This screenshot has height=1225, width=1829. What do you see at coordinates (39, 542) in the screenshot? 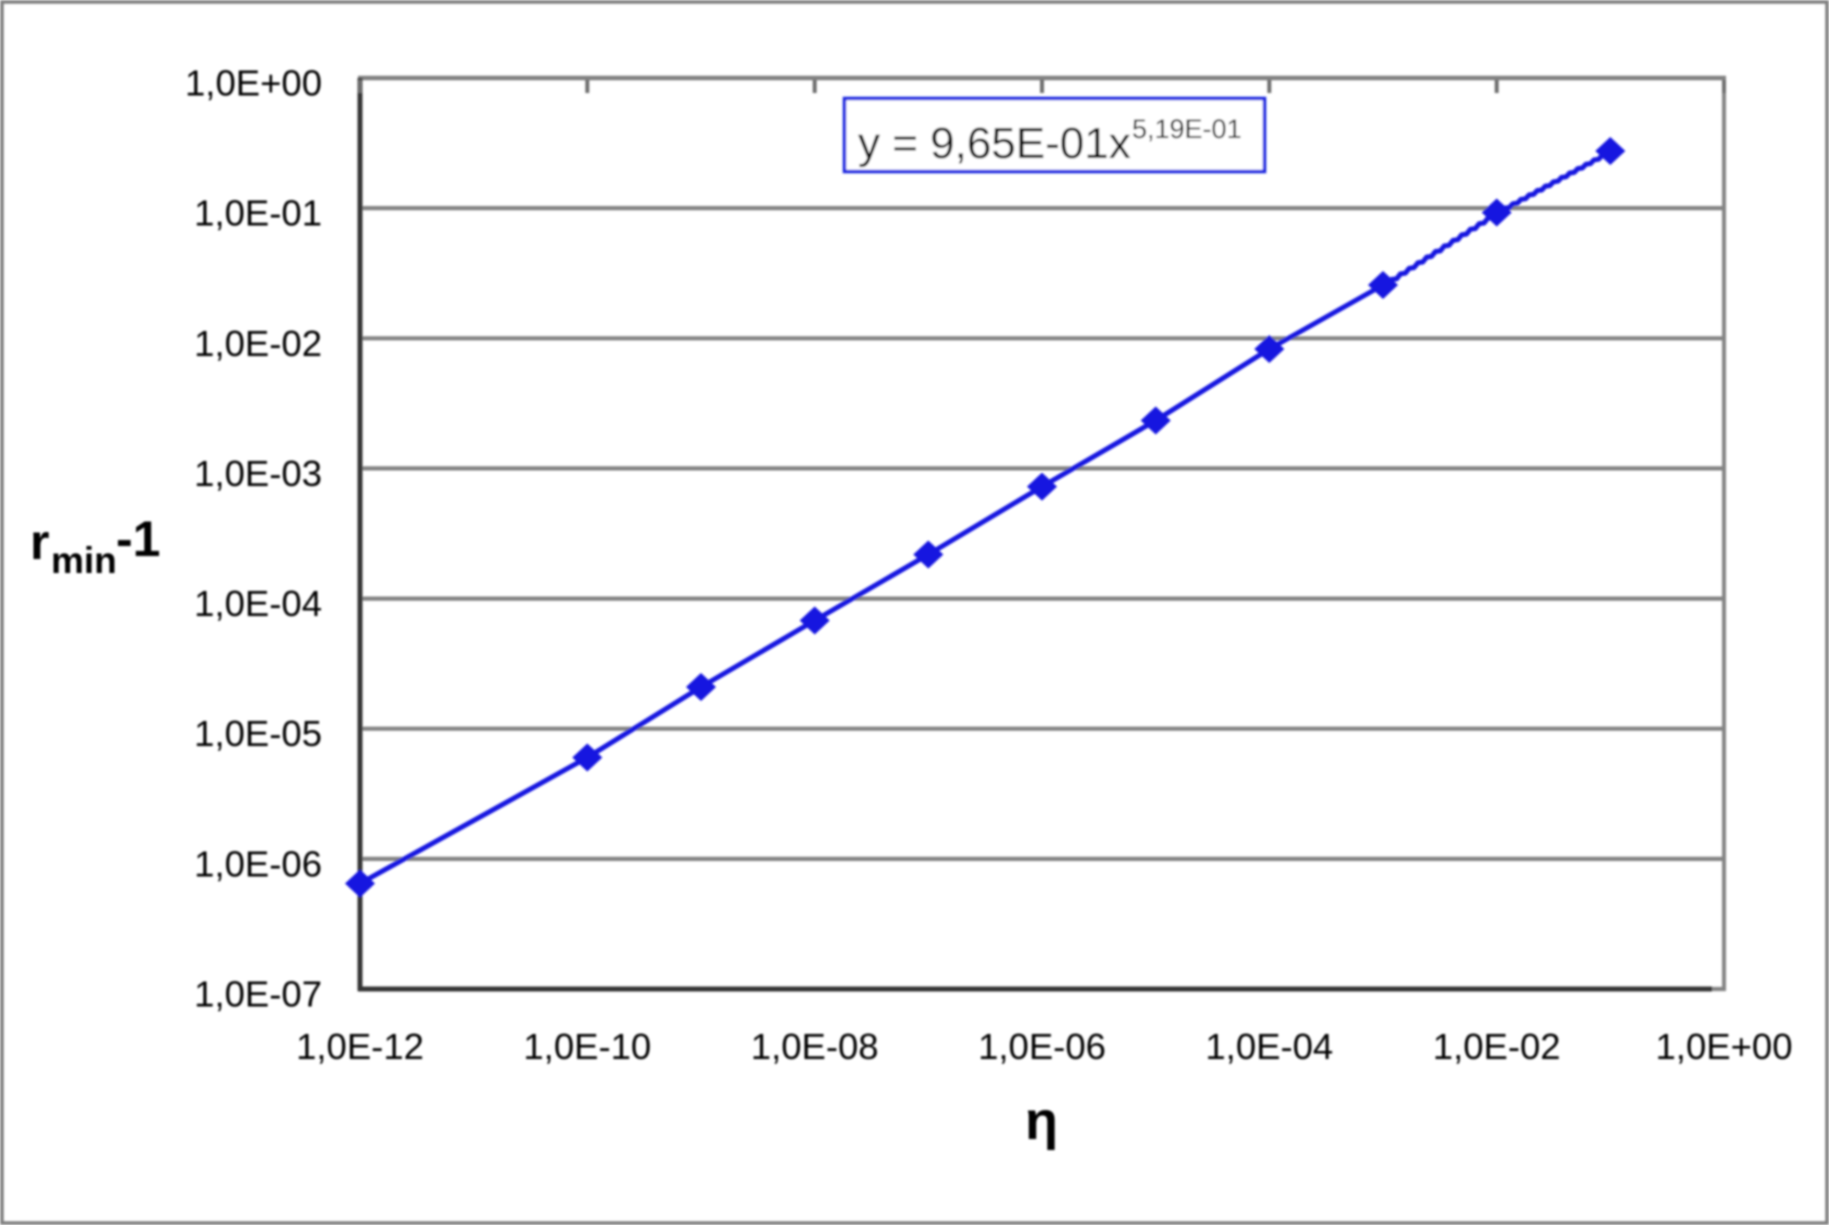
I see `svg-text: r` at bounding box center [39, 542].